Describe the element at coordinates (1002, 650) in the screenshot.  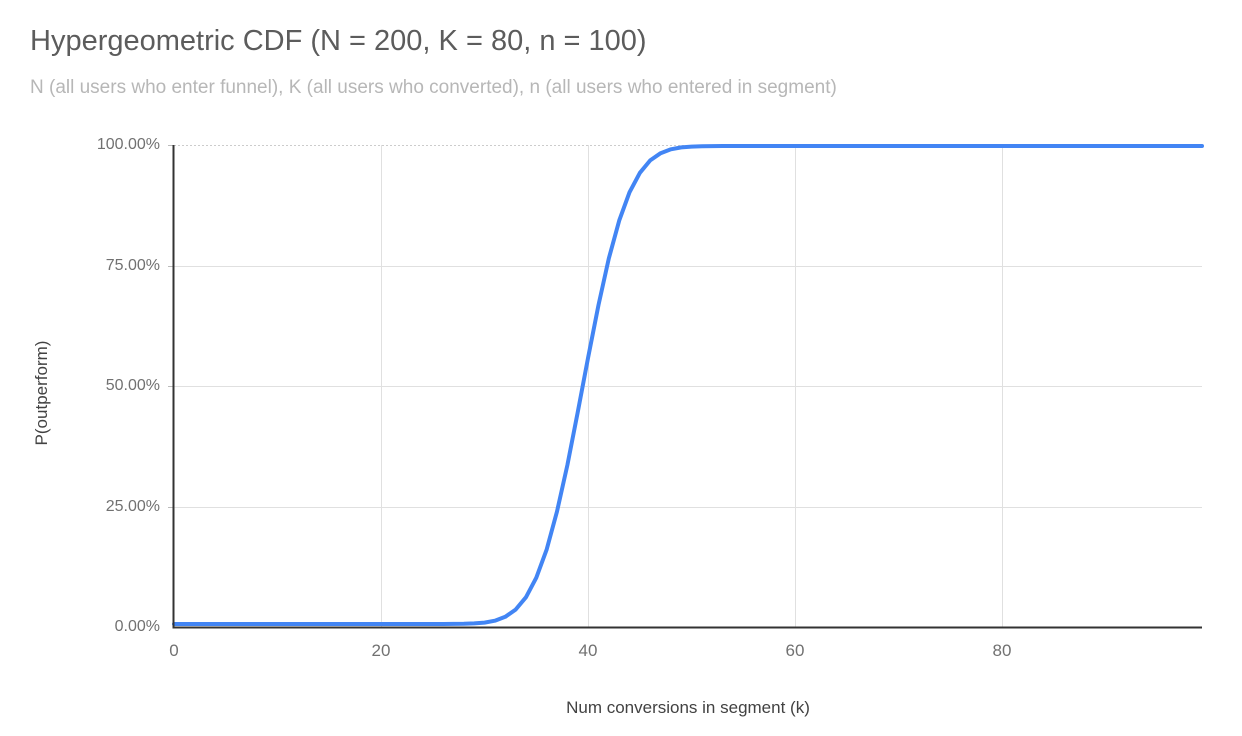
I see `x-tick-label: 80` at that location.